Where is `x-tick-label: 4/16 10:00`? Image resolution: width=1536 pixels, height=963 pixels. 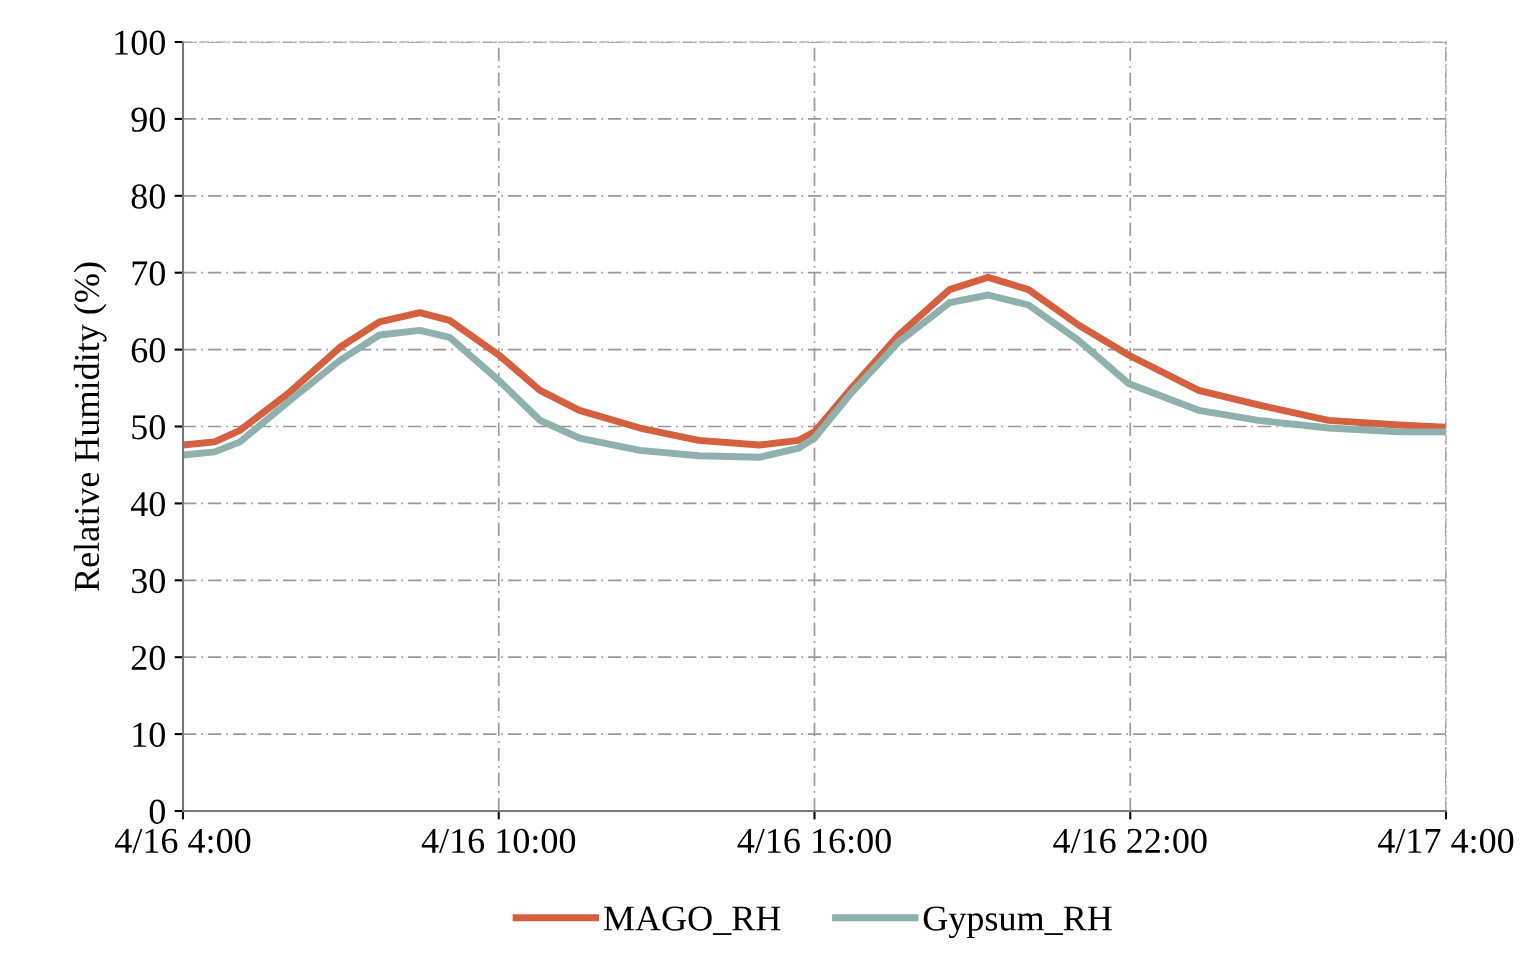
x-tick-label: 4/16 10:00 is located at coordinates (498, 841).